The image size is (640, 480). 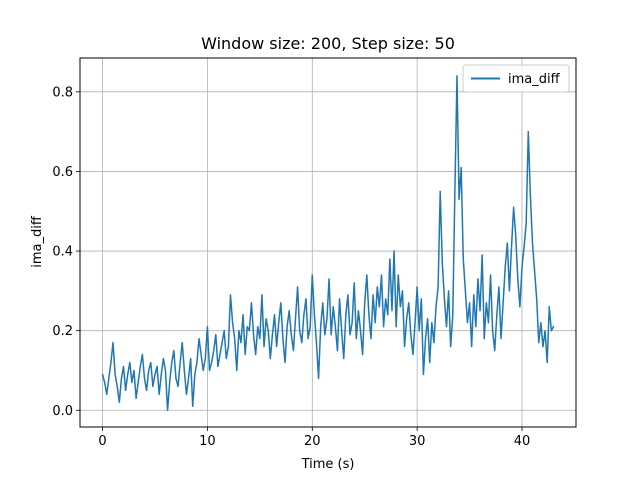 I want to click on y-tick-label: 0.2, so click(x=62, y=331).